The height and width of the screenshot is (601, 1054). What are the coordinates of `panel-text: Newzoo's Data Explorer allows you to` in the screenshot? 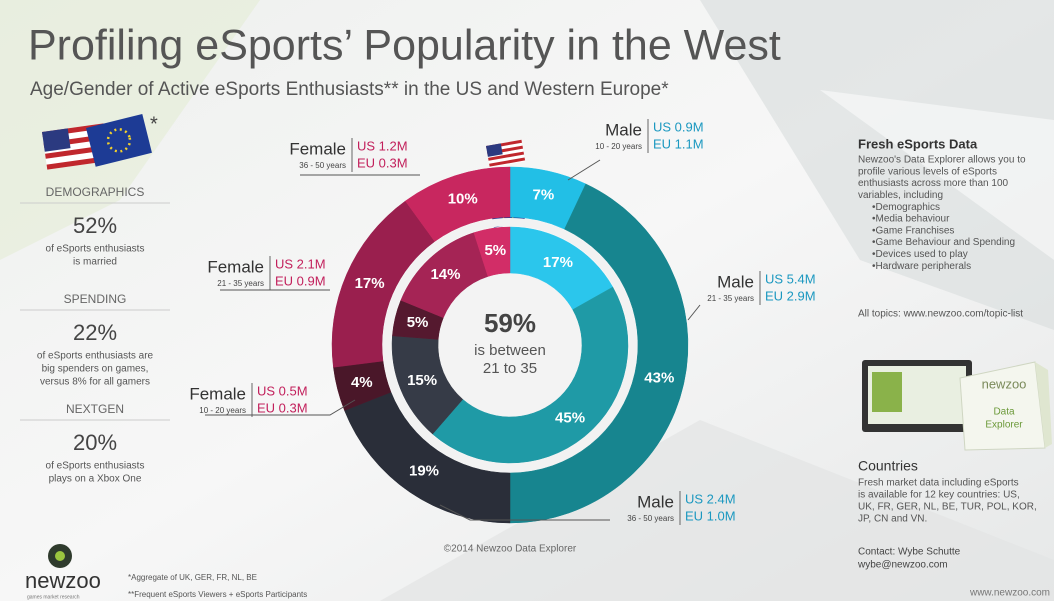 It's located at (942, 160).